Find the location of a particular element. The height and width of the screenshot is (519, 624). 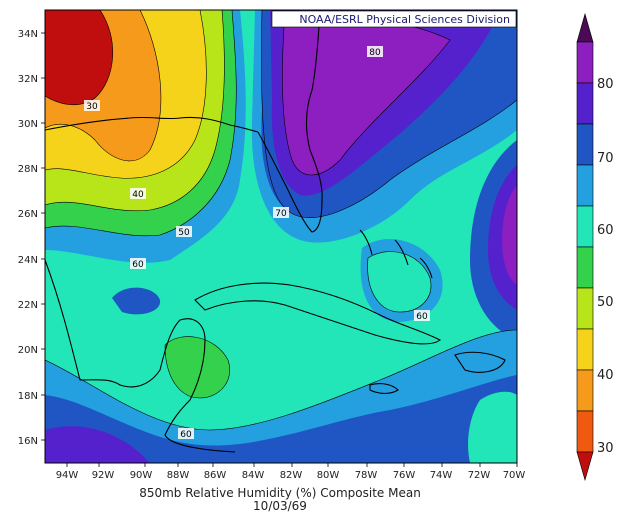

colorbar-label: 50 is located at coordinates (605, 302).